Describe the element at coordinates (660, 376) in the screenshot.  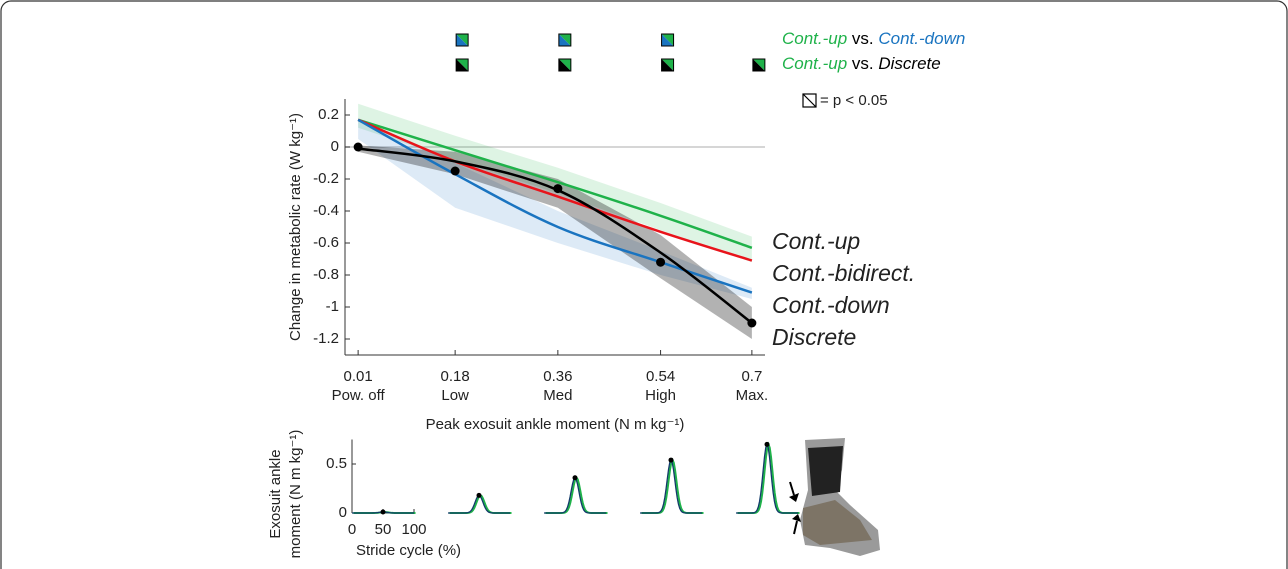
I see `x-tick-label: 0.54` at that location.